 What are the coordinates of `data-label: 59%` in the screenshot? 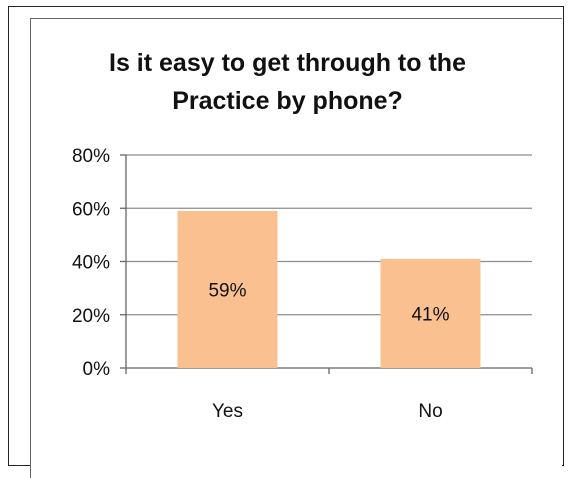 It's located at (227, 290).